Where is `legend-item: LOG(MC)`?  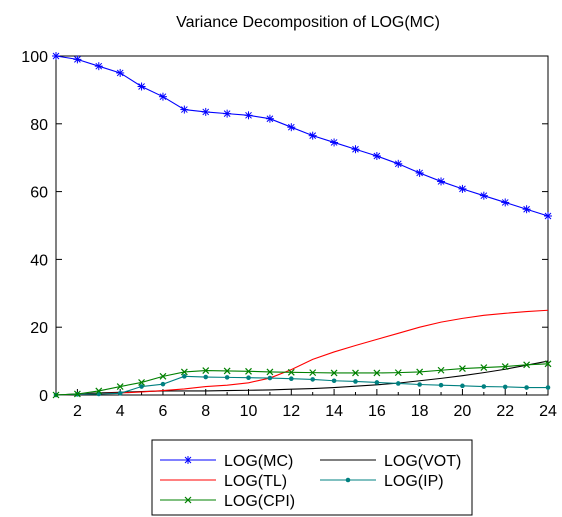
legend-item: LOG(MC) is located at coordinates (226, 461).